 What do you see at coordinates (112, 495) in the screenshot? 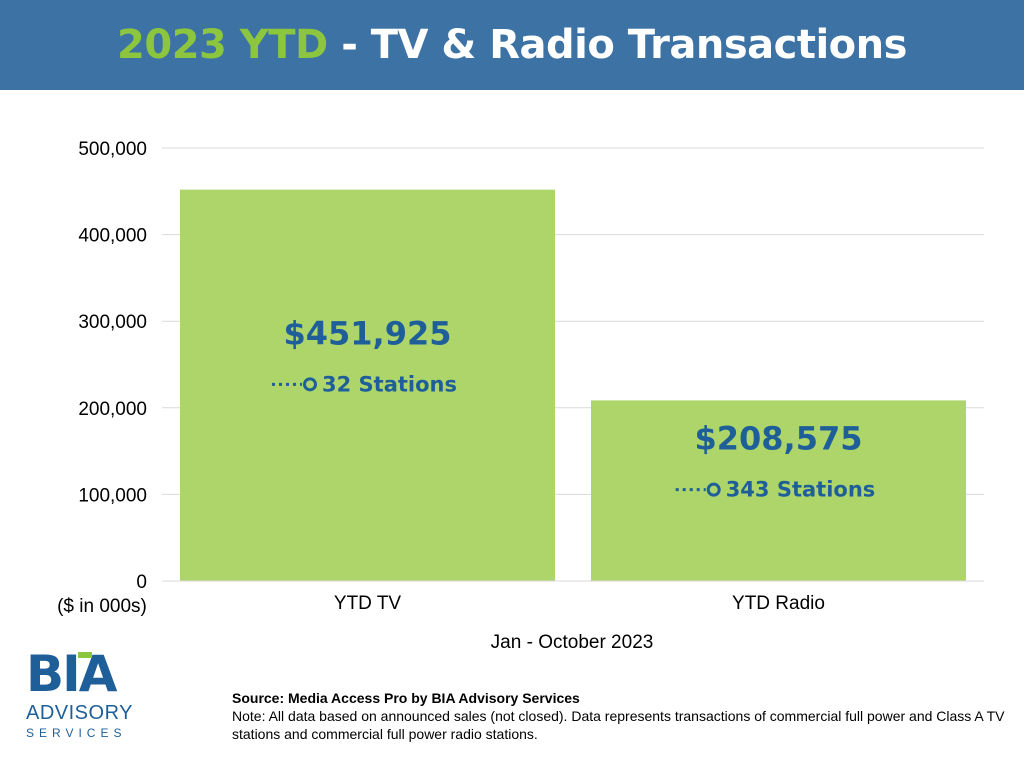
I see `y-tick-label: 100,000` at bounding box center [112, 495].